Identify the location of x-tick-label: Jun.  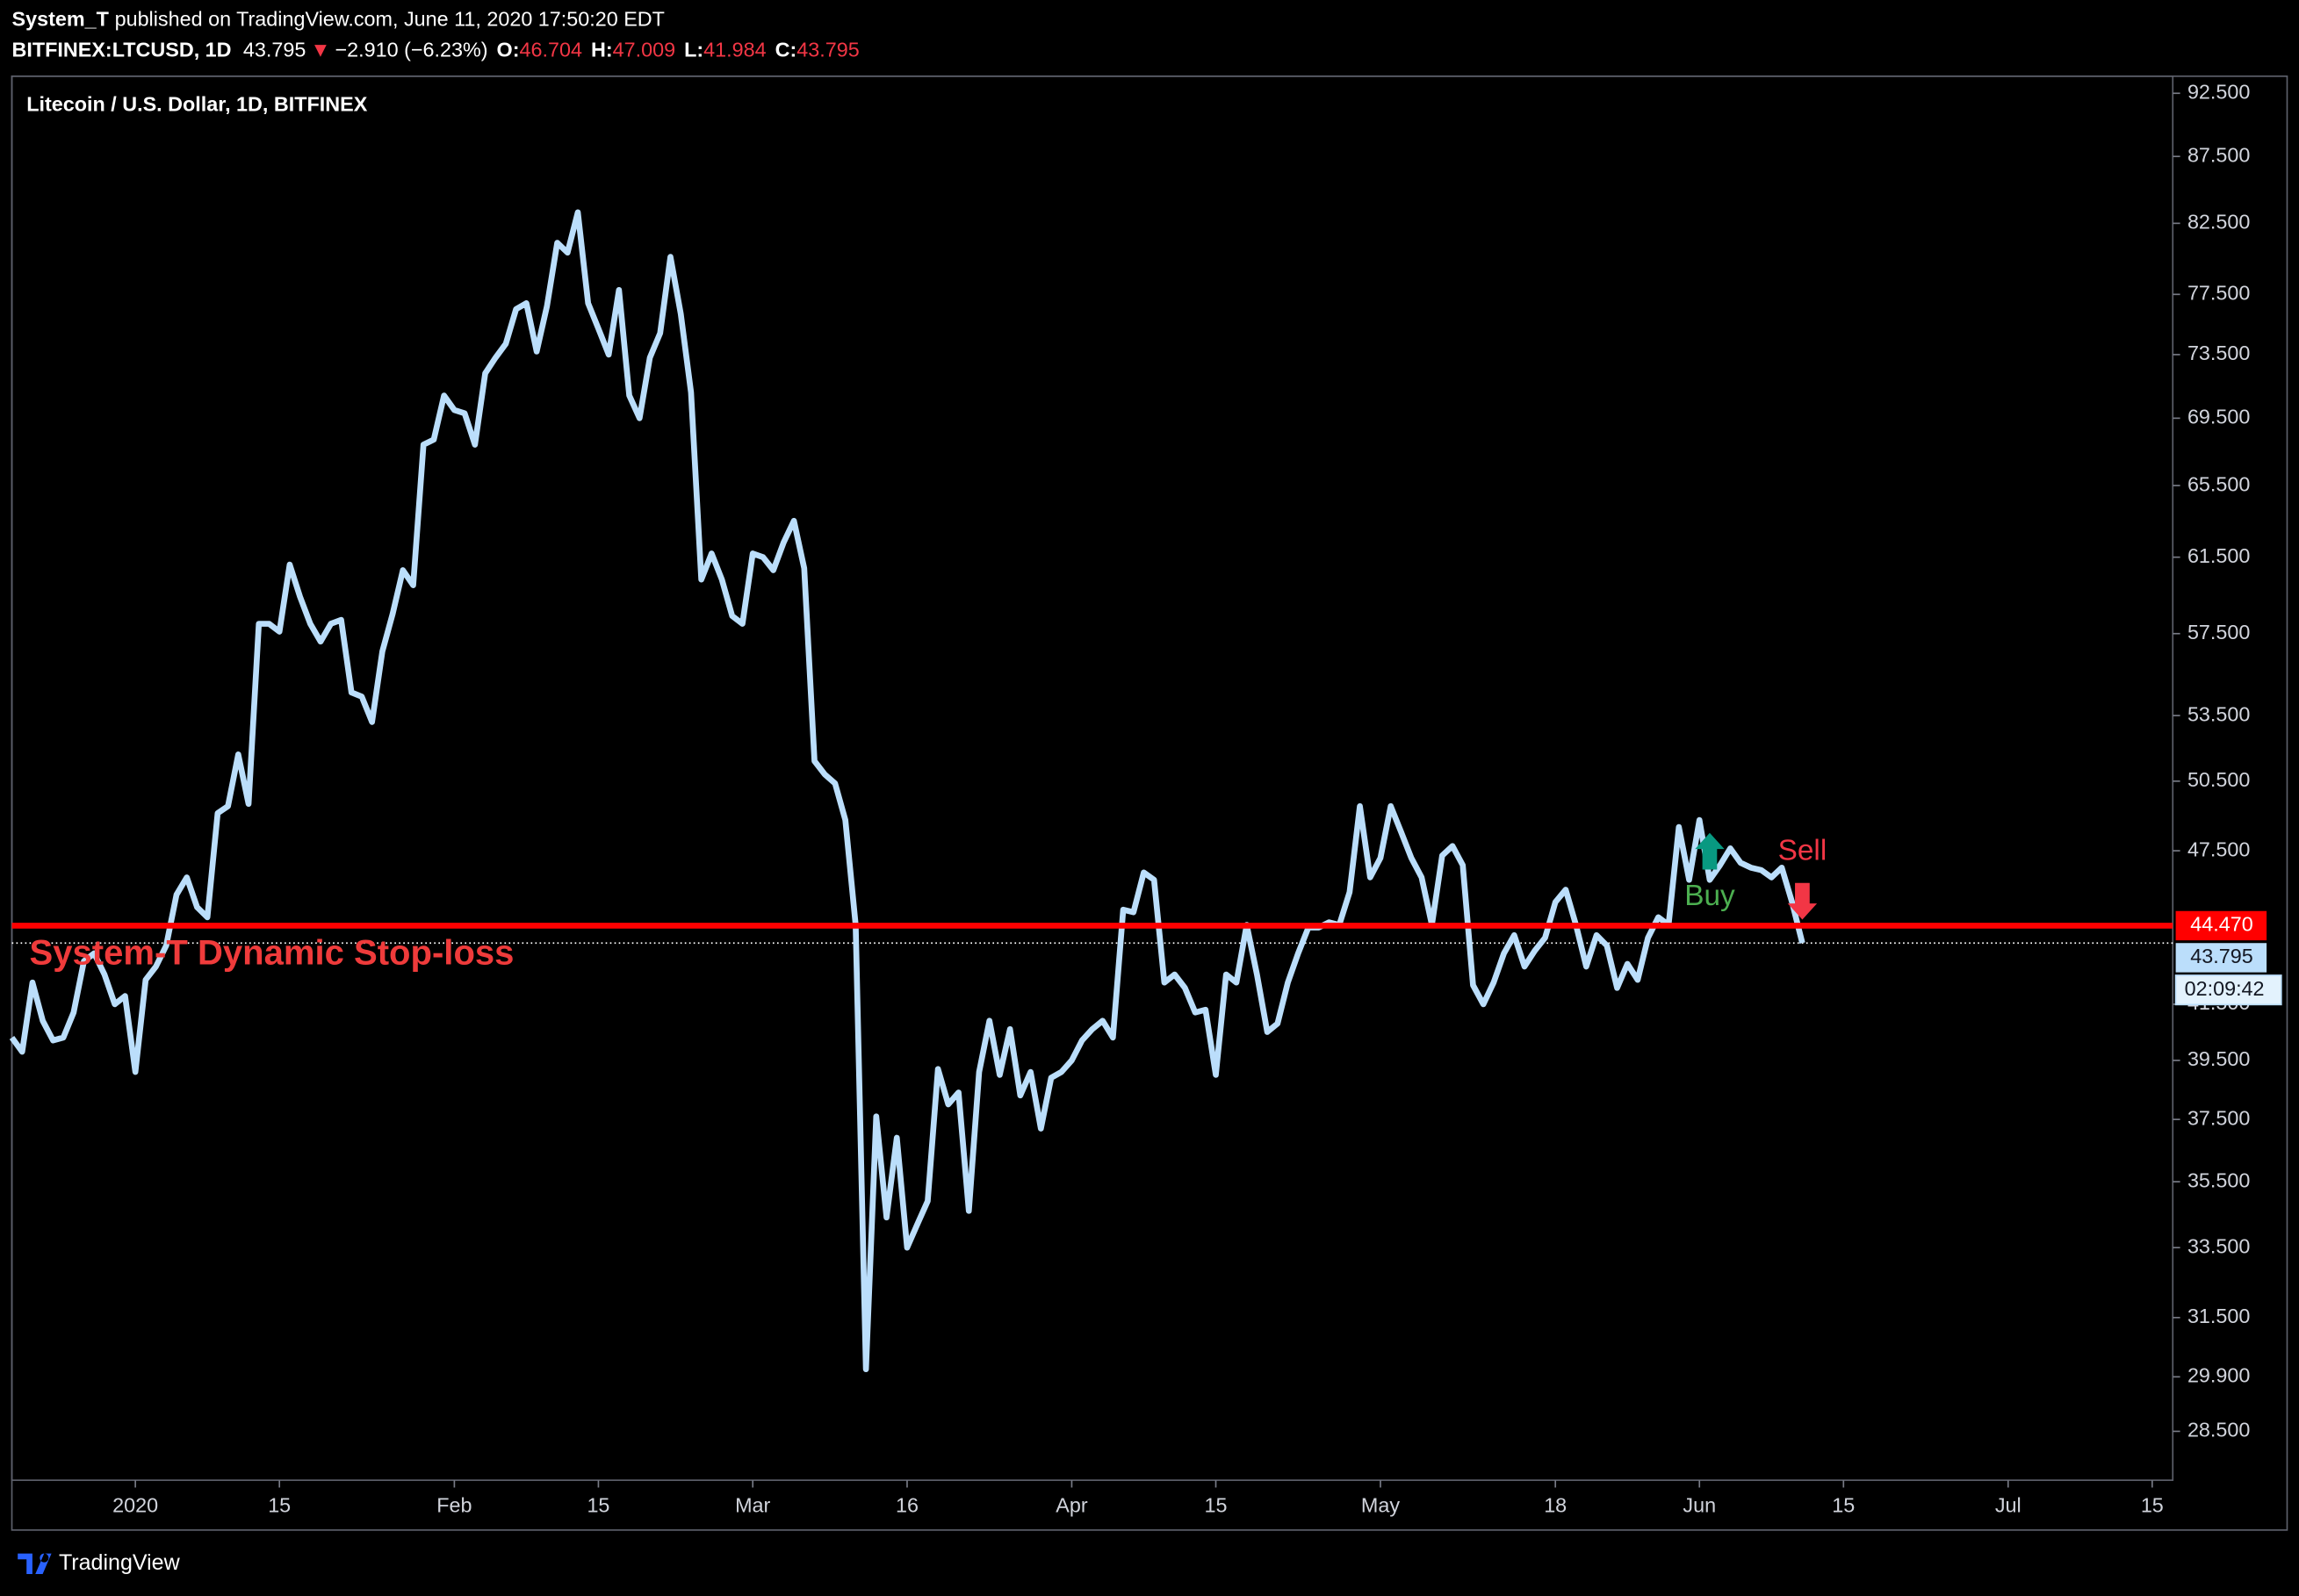
(1699, 1504).